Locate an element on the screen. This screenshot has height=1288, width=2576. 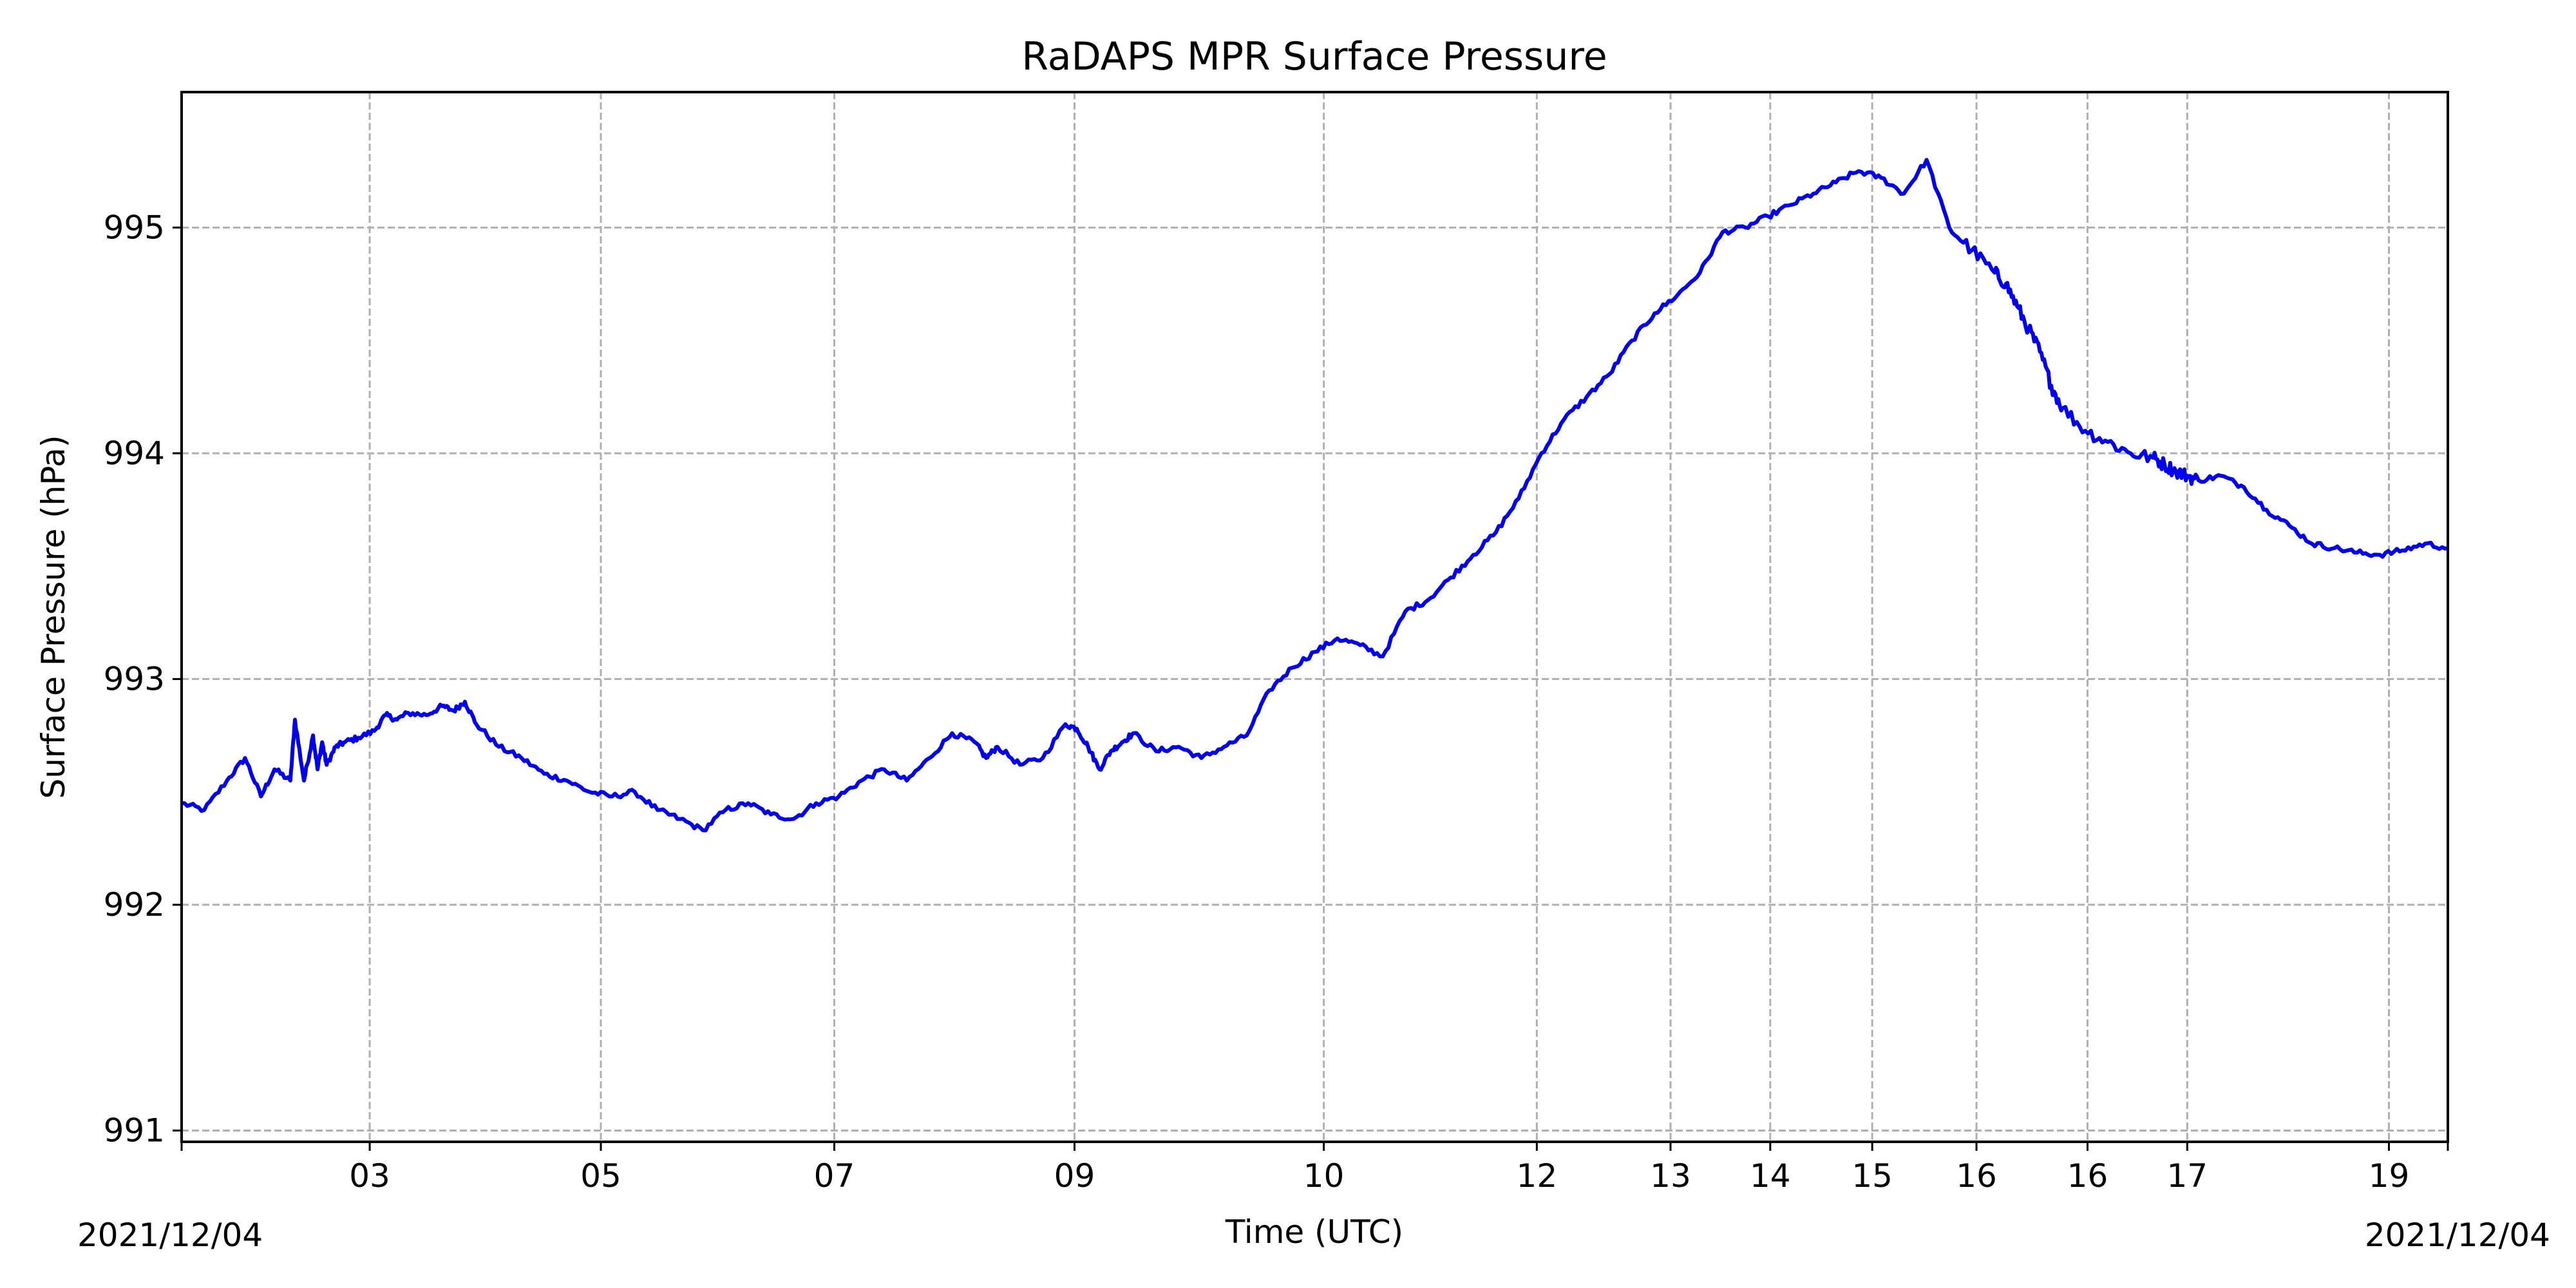
x-tick-label: 12 is located at coordinates (1537, 1176).